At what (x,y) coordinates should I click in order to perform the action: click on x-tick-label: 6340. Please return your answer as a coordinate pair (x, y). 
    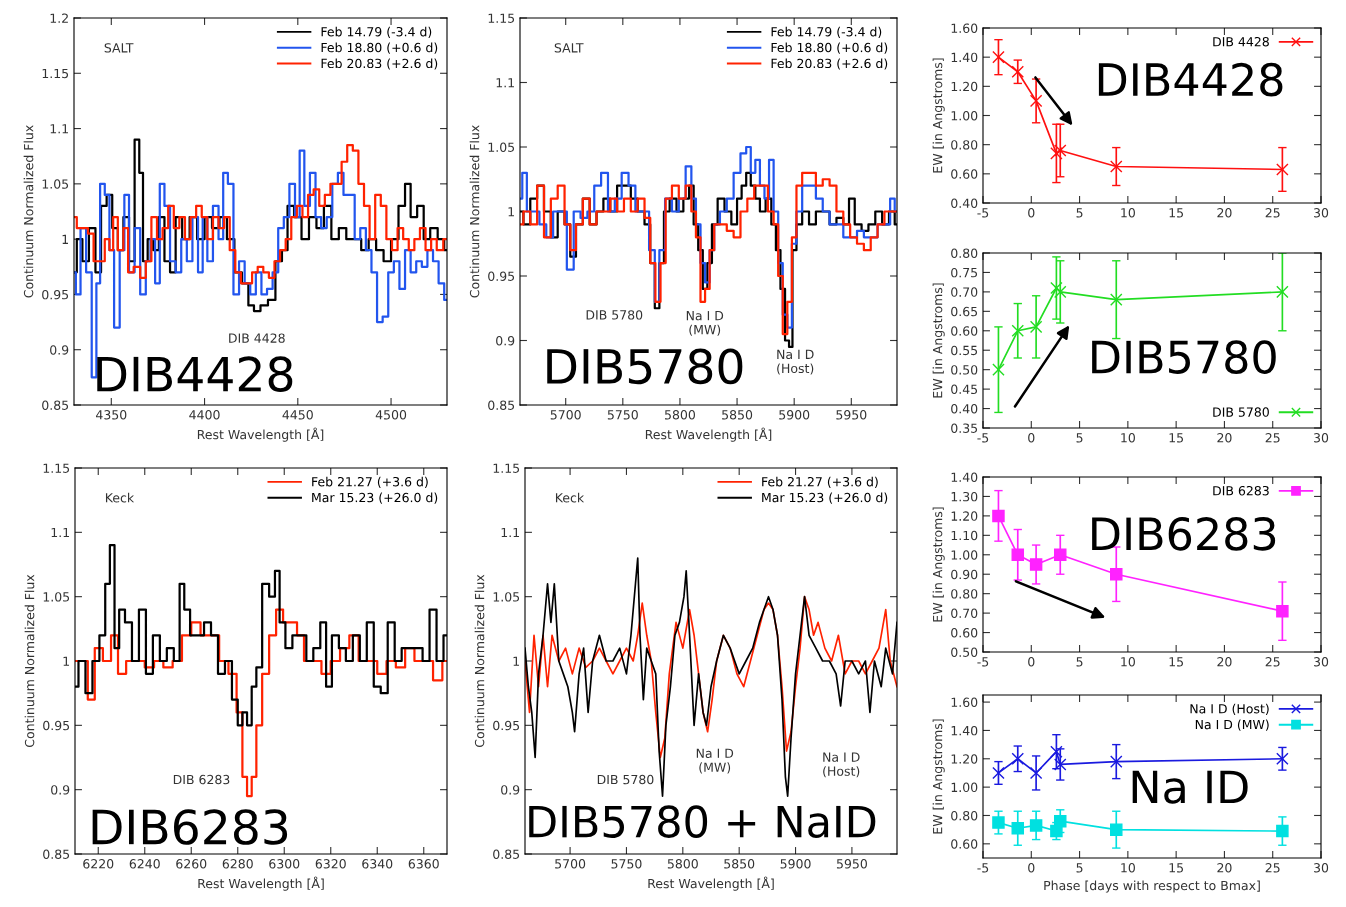
    Looking at the image, I should click on (377, 864).